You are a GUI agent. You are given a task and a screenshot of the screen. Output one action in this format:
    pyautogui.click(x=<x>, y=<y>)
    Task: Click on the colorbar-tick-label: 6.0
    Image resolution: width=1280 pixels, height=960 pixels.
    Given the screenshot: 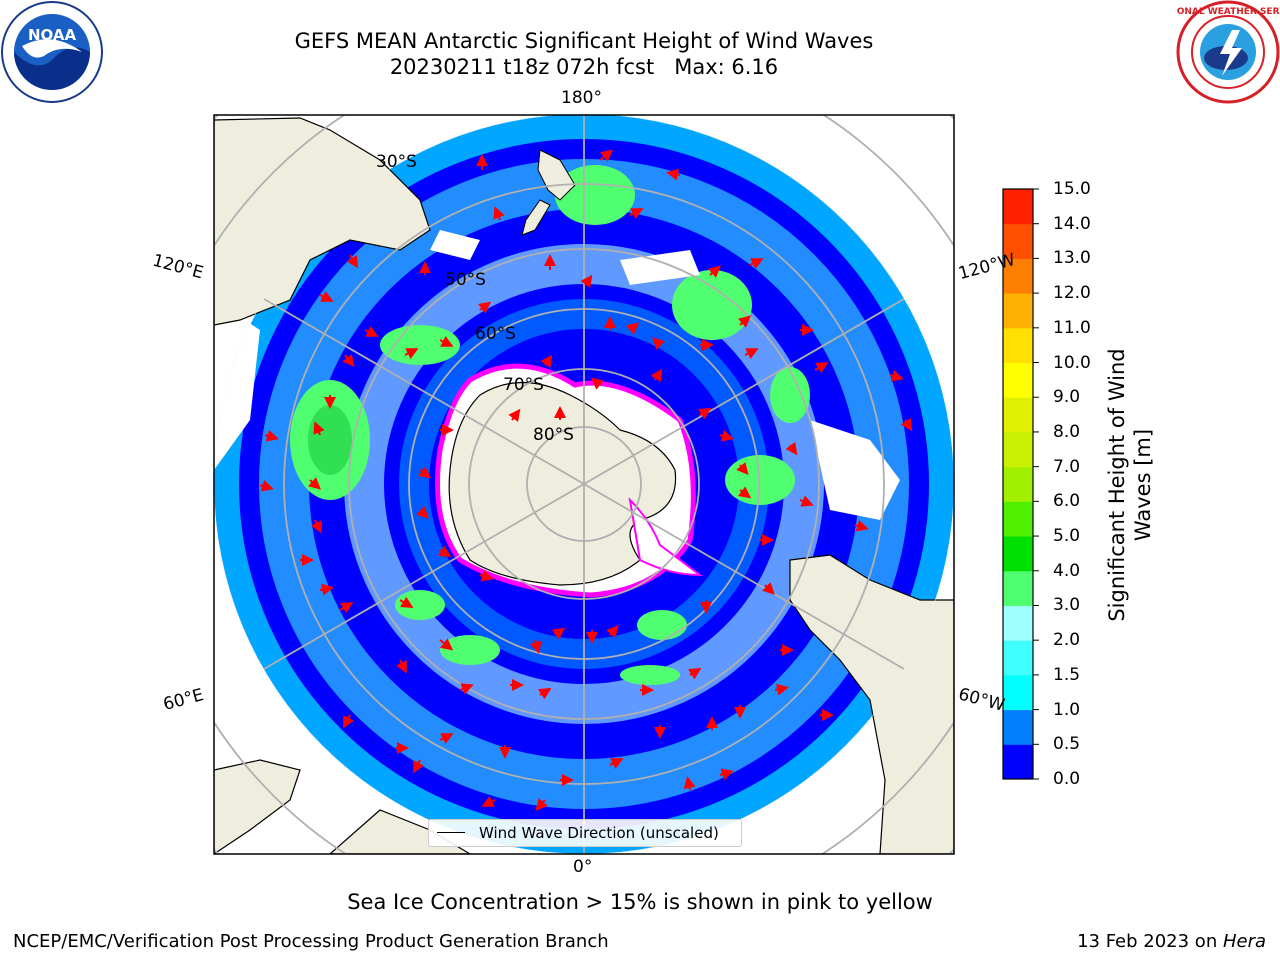 What is the action you would take?
    pyautogui.click(x=1067, y=501)
    